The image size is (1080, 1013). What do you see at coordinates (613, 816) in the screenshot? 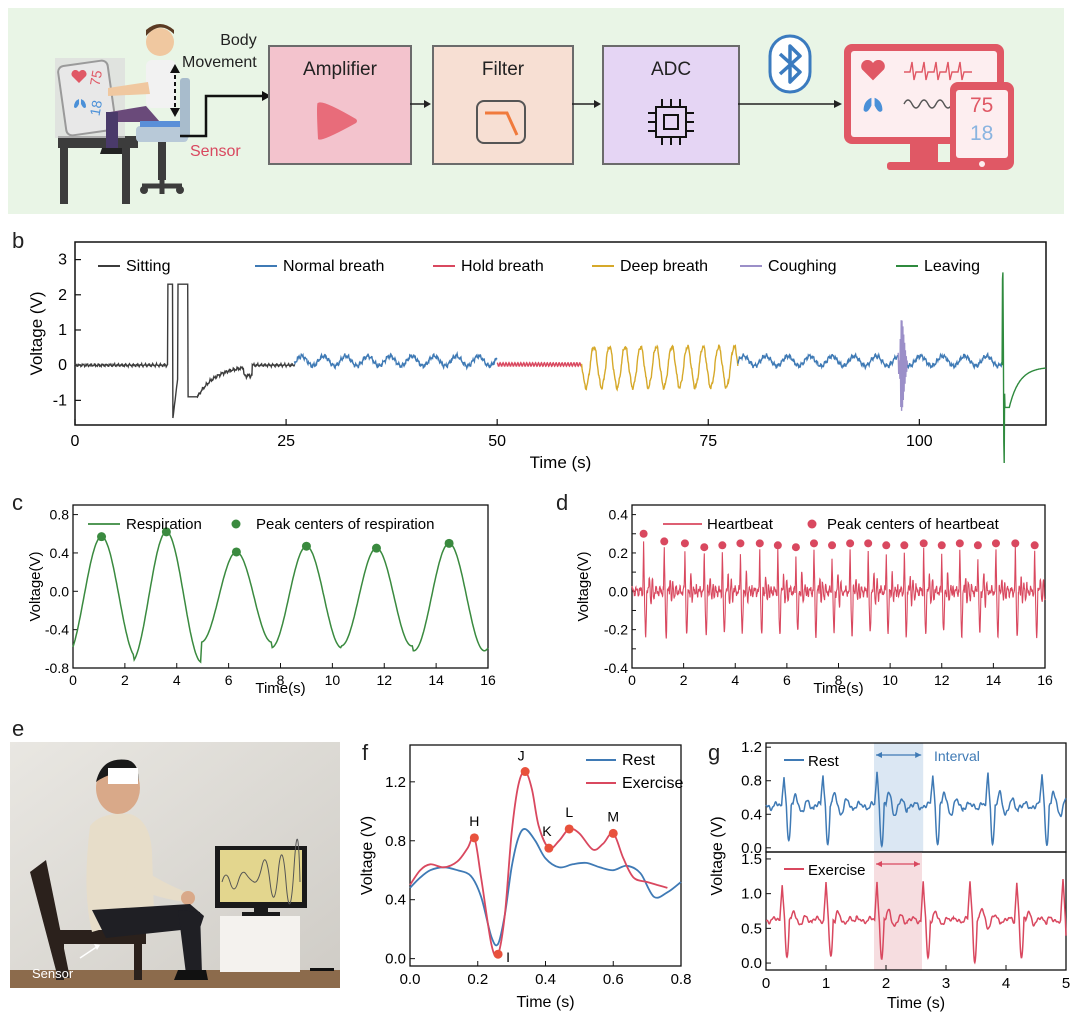
I see `annotation-label: M` at bounding box center [613, 816].